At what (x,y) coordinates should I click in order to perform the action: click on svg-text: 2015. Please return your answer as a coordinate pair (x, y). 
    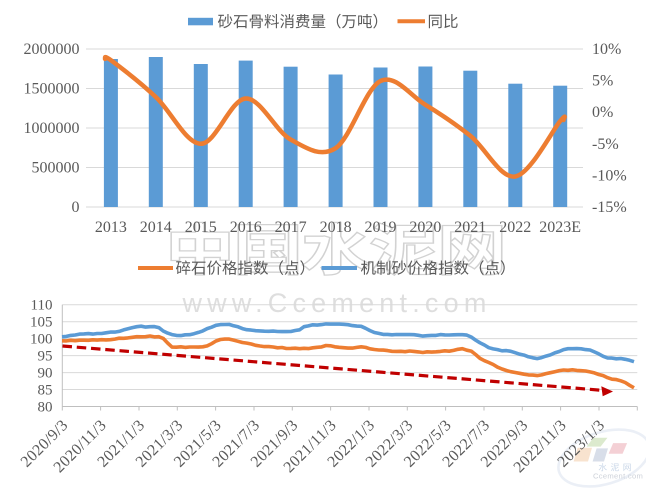
    Looking at the image, I should click on (201, 227).